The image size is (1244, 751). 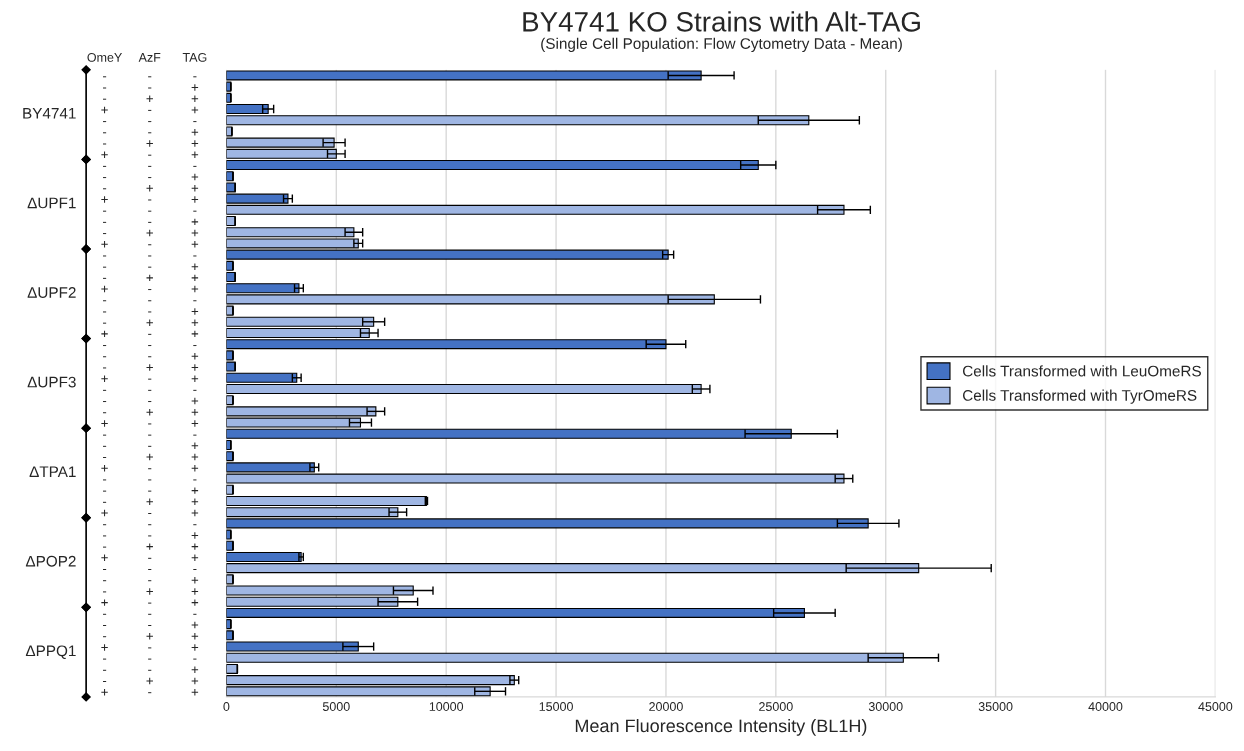 What do you see at coordinates (51, 382) in the screenshot?
I see `text: ΔUPF3` at bounding box center [51, 382].